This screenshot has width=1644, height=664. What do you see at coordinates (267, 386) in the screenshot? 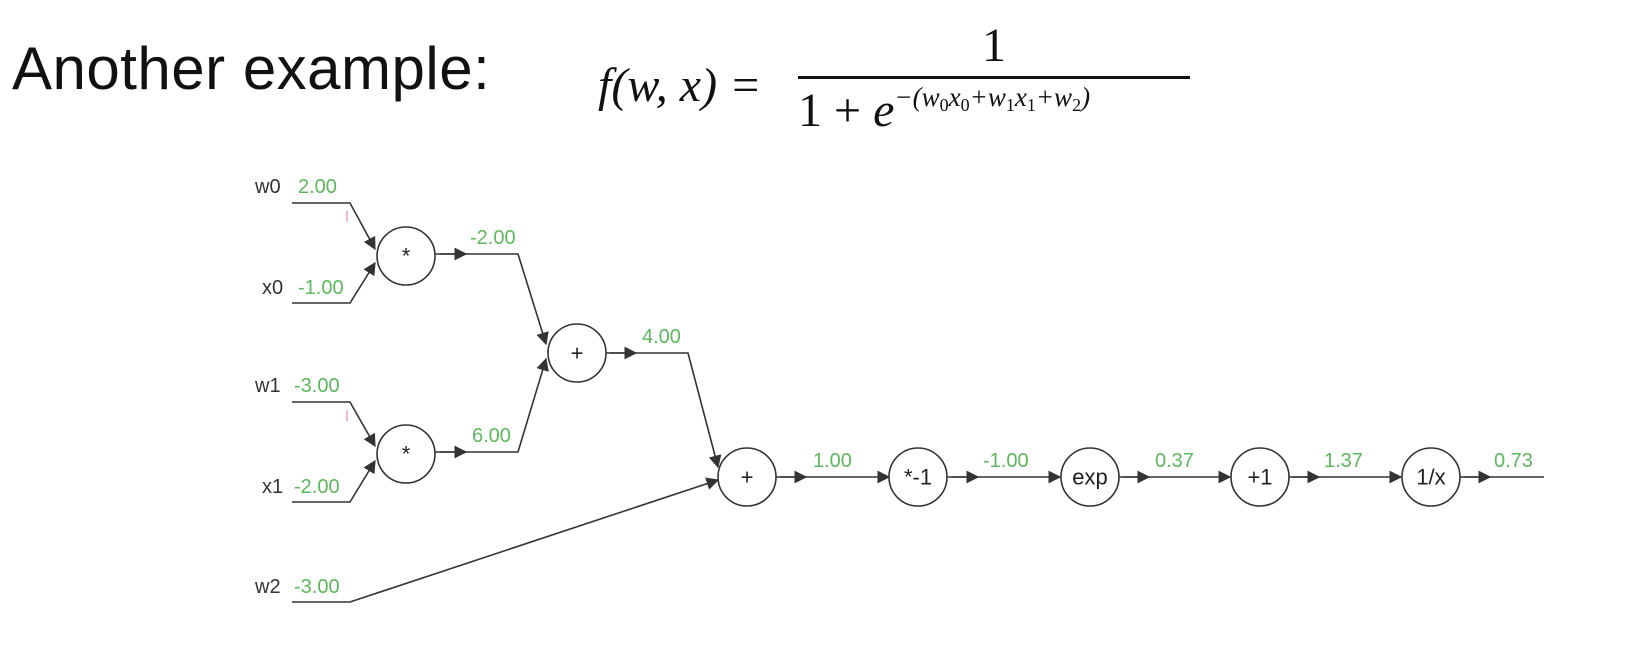
I see `input-label-w1: w1` at bounding box center [267, 386].